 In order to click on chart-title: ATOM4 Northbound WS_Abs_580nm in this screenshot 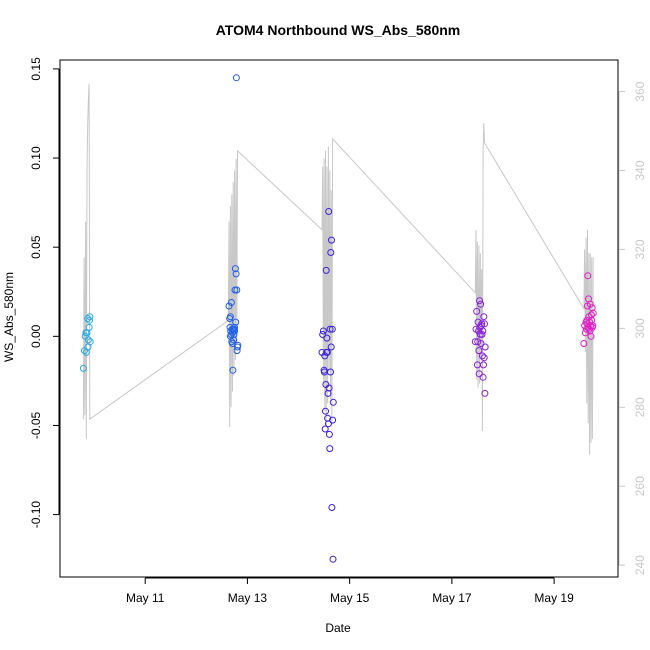, I will do `click(338, 30)`.